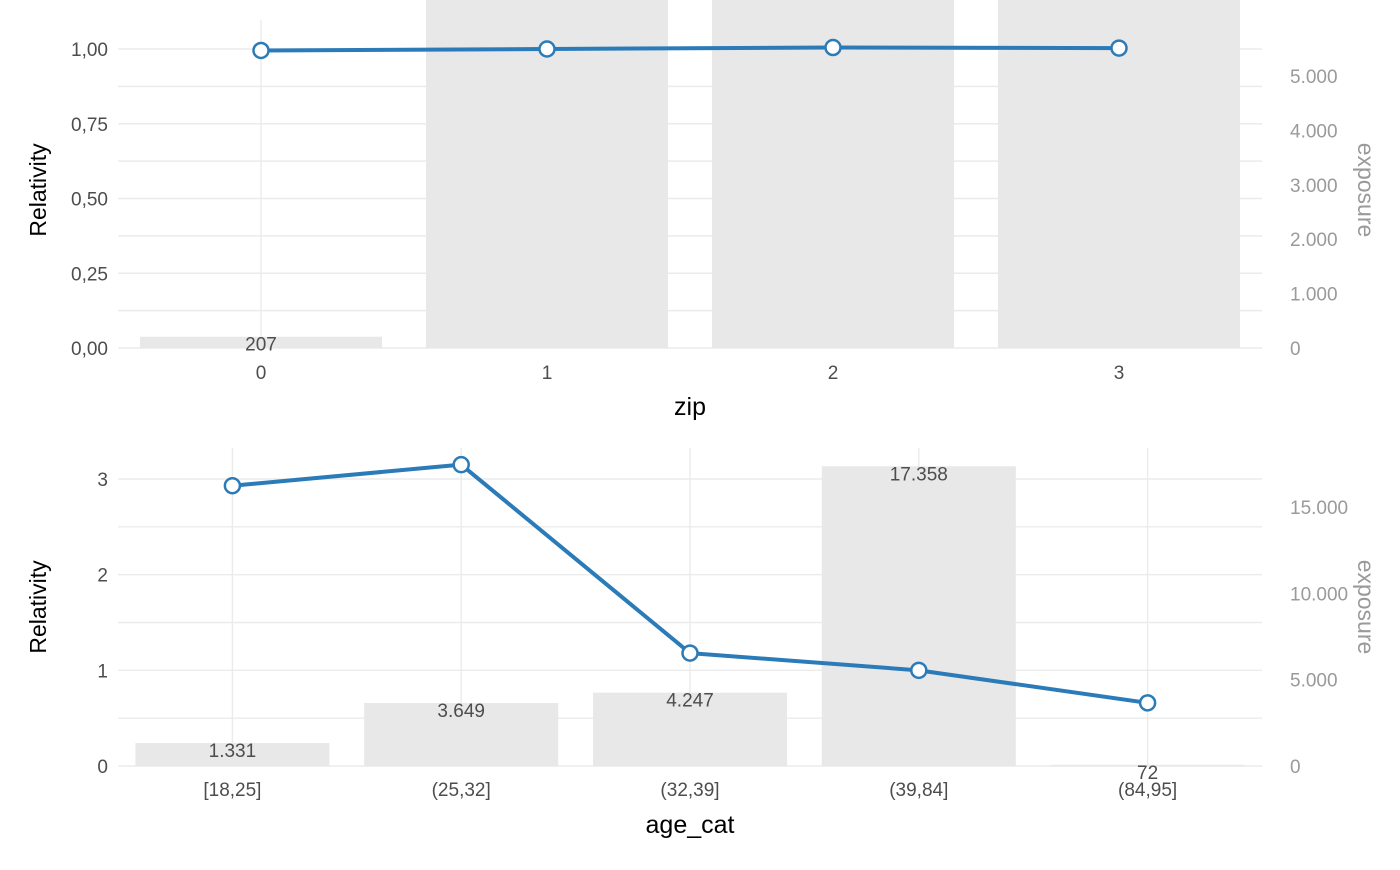  Describe the element at coordinates (89, 349) in the screenshot. I see `y-tick-label: 0,00` at that location.